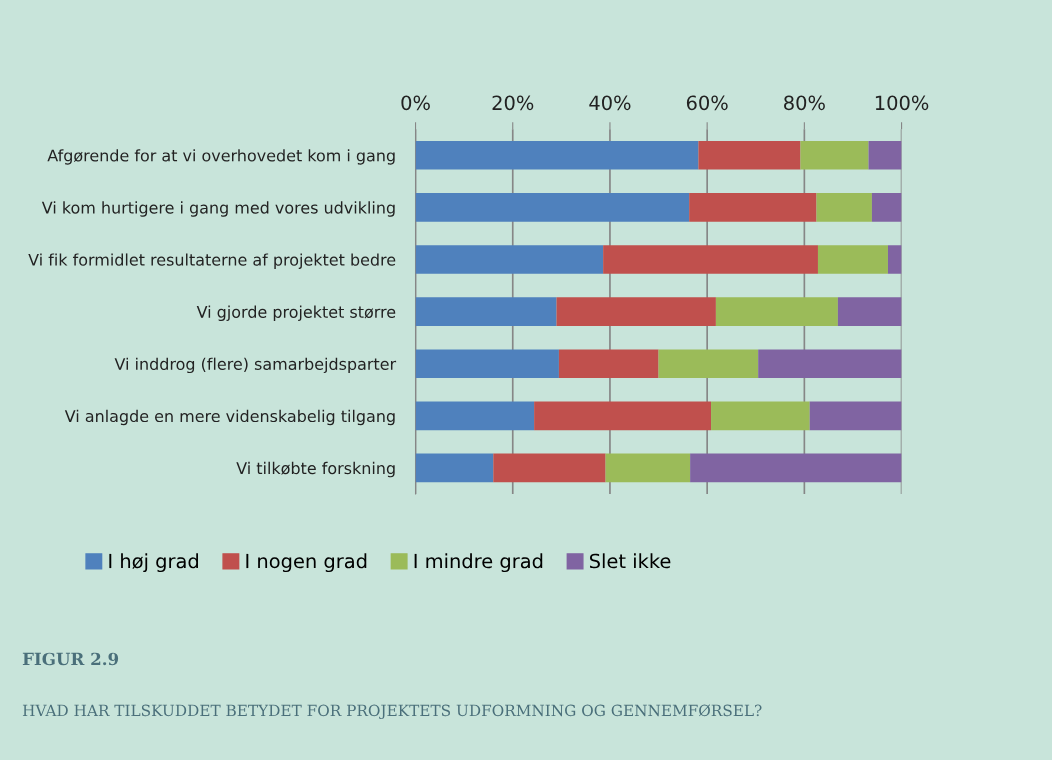 This screenshot has height=760, width=1052. What do you see at coordinates (478, 563) in the screenshot?
I see `legend-label: I mindre grad` at bounding box center [478, 563].